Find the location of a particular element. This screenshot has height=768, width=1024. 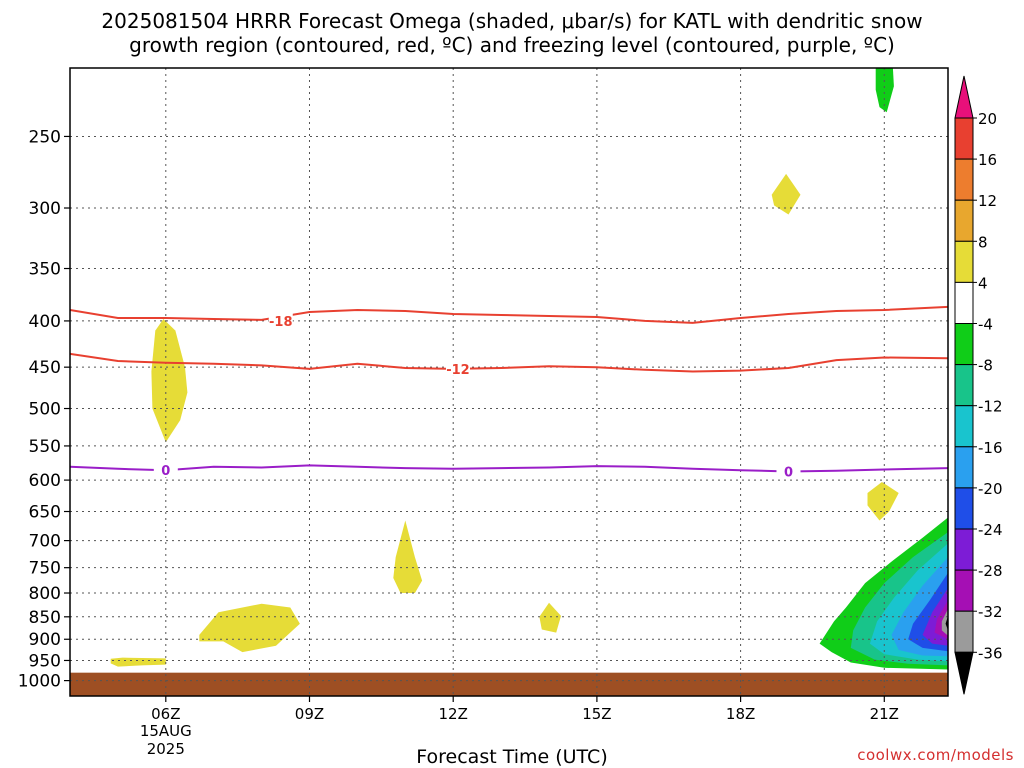

colorbar-top-arrow is located at coordinates (964, 97).